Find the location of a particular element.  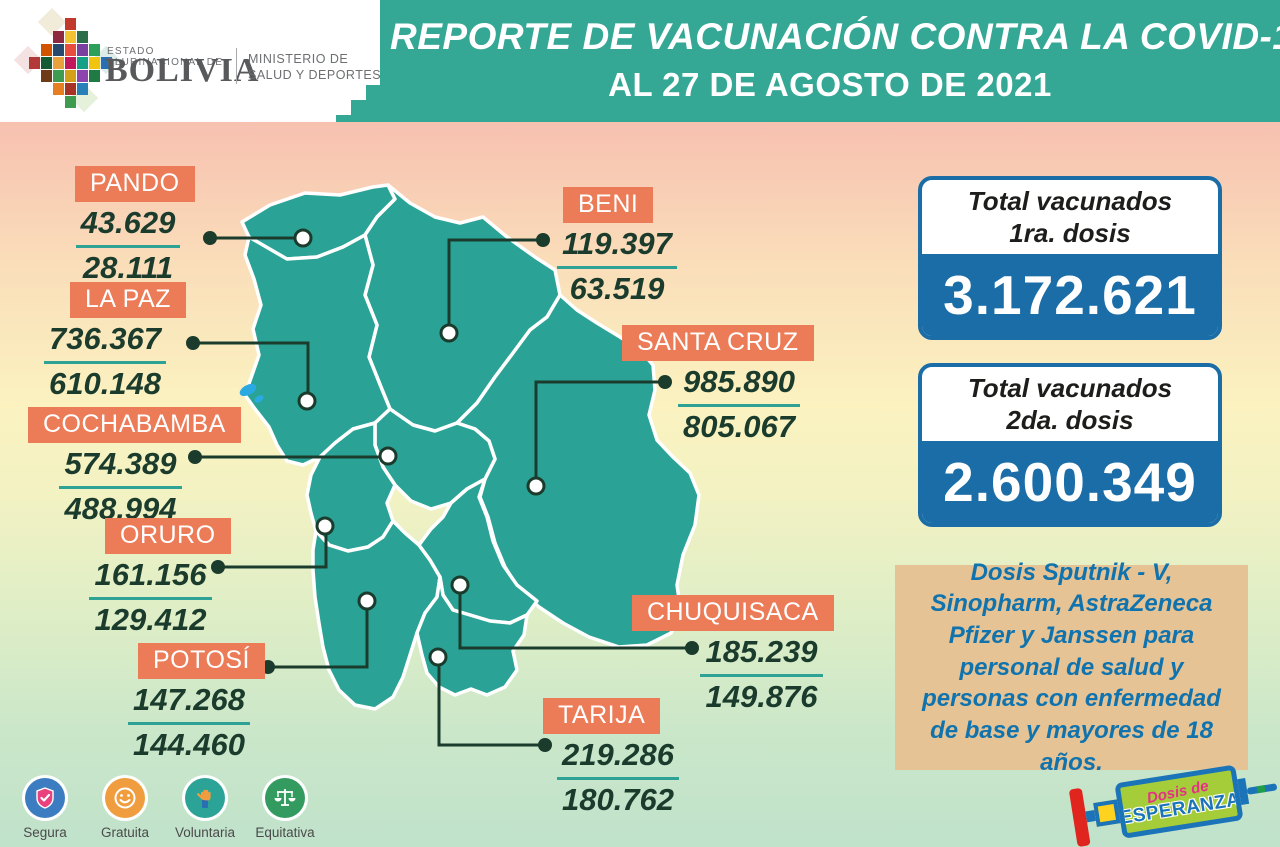

principle-equitativa: Equitativa is located at coordinates (285, 809).